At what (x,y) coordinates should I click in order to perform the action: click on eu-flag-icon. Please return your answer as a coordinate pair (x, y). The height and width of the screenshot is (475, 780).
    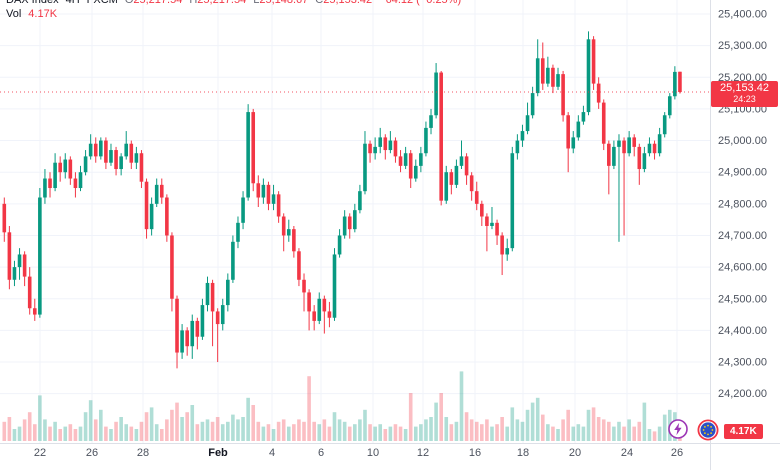
    Looking at the image, I should click on (708, 430).